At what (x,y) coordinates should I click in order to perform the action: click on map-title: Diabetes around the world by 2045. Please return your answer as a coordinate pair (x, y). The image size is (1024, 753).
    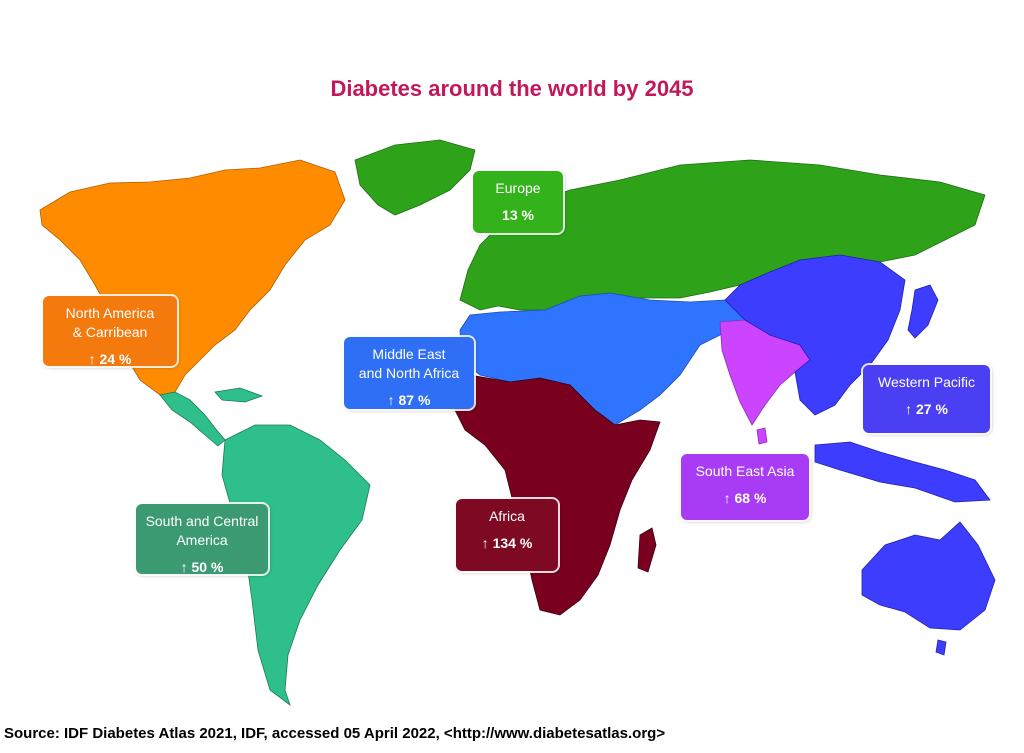
    Looking at the image, I should click on (512, 88).